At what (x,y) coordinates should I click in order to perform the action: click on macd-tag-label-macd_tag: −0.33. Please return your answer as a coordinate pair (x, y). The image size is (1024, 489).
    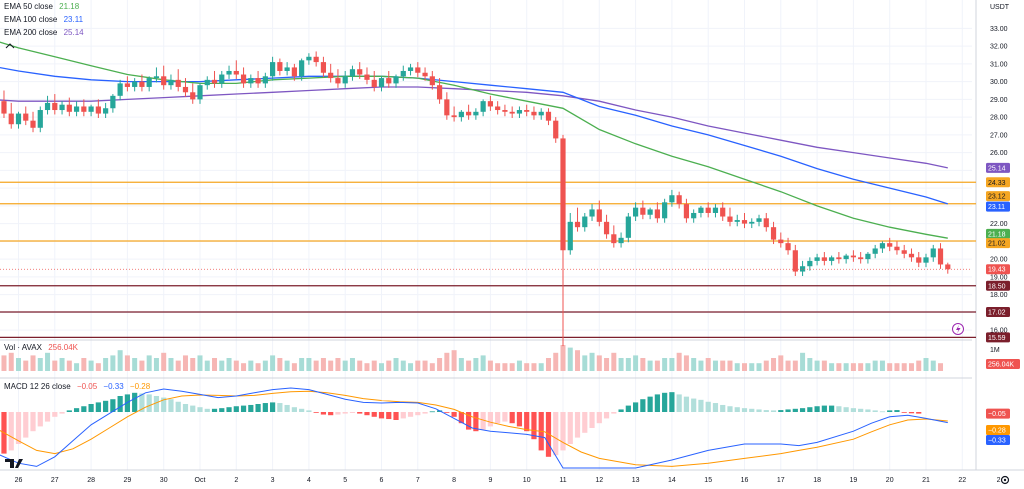
    Looking at the image, I should click on (997, 441).